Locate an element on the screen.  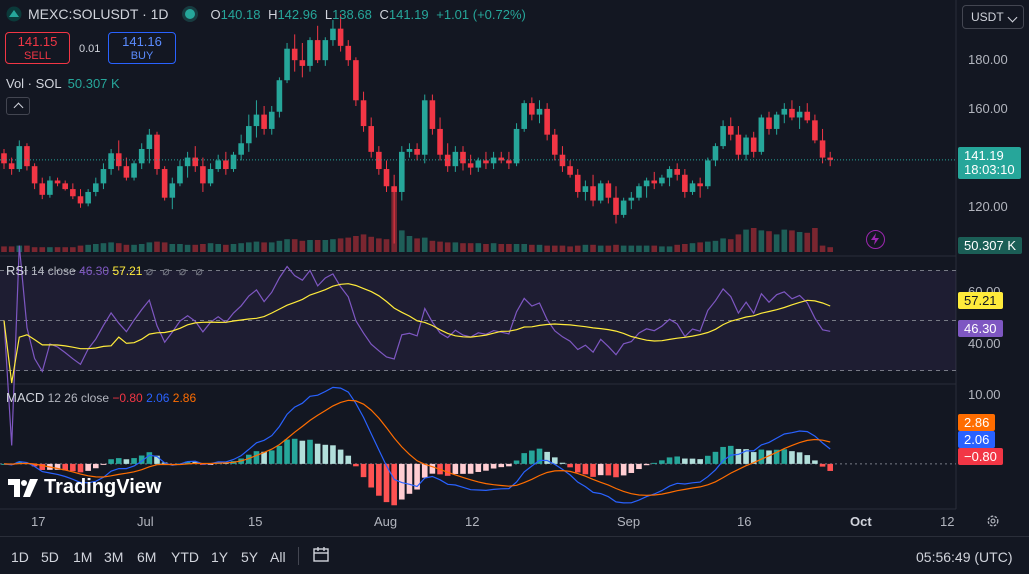
currency-selector: USDT is located at coordinates (993, 17).